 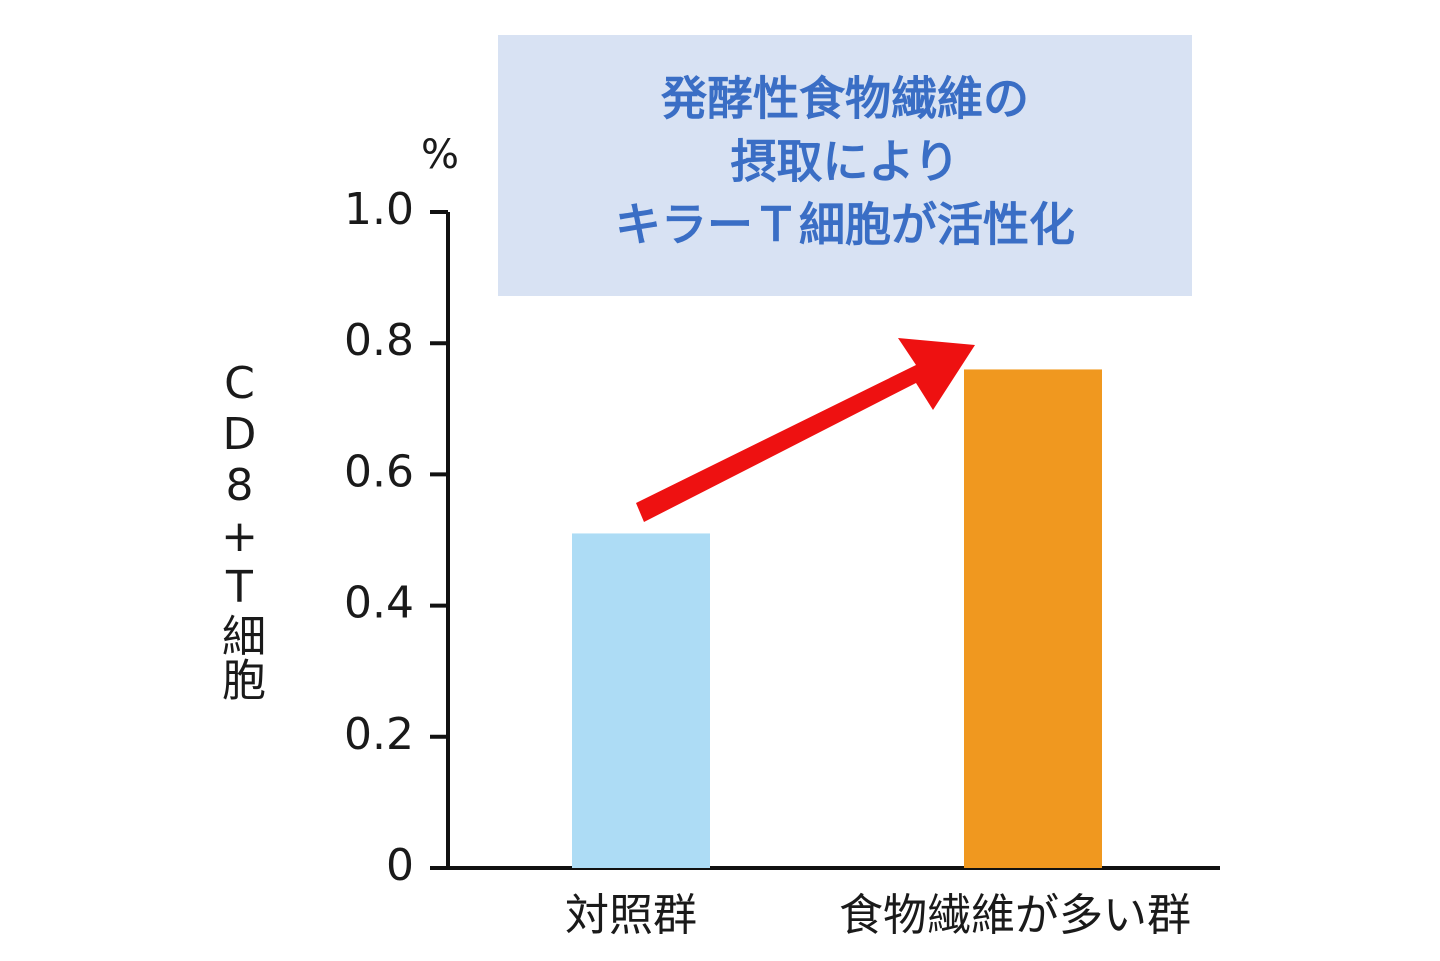 What do you see at coordinates (379, 603) in the screenshot?
I see `y-tick-label: 0.4` at bounding box center [379, 603].